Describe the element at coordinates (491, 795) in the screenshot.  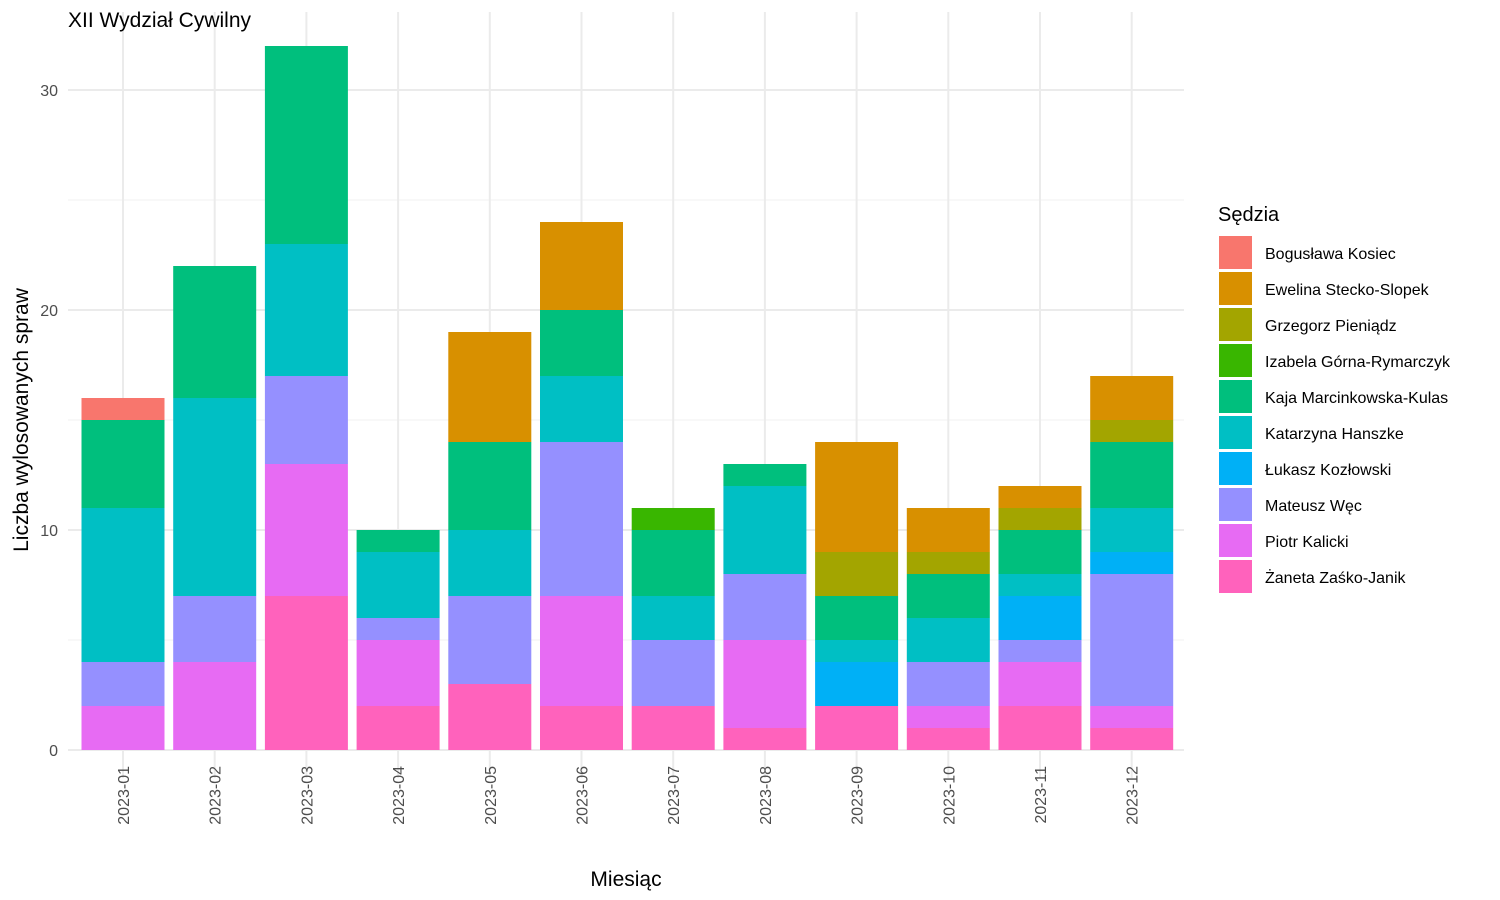
I see `x-tick-label: 2023-05` at that location.